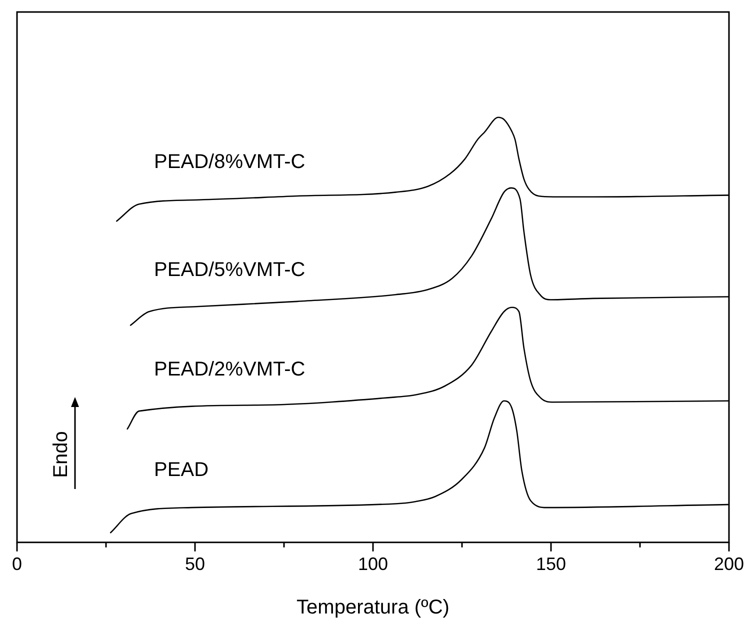 This screenshot has height=630, width=756. Describe the element at coordinates (551, 564) in the screenshot. I see `x-tick-label: 150` at that location.